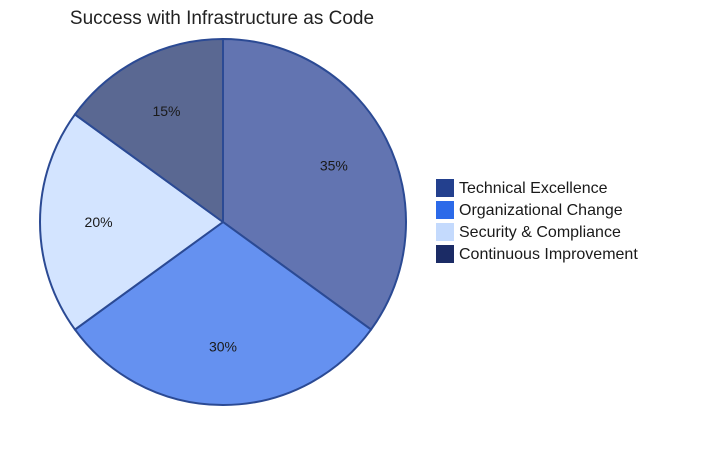  Describe the element at coordinates (548, 254) in the screenshot. I see `legend-label: Continuous Improvement` at that location.